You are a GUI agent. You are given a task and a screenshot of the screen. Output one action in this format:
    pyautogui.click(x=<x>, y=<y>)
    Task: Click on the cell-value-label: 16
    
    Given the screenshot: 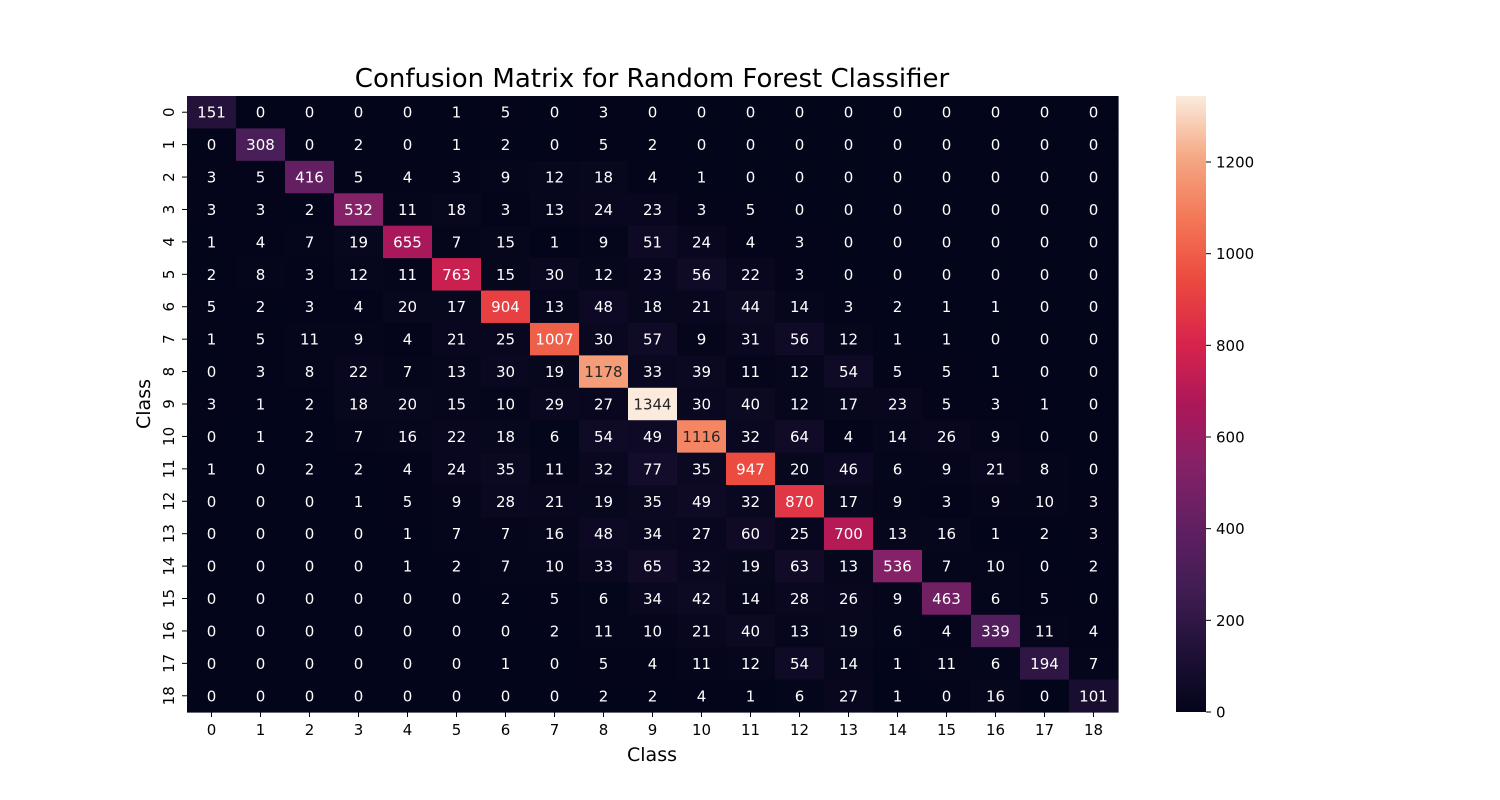 What is the action you would take?
    pyautogui.click(x=554, y=534)
    